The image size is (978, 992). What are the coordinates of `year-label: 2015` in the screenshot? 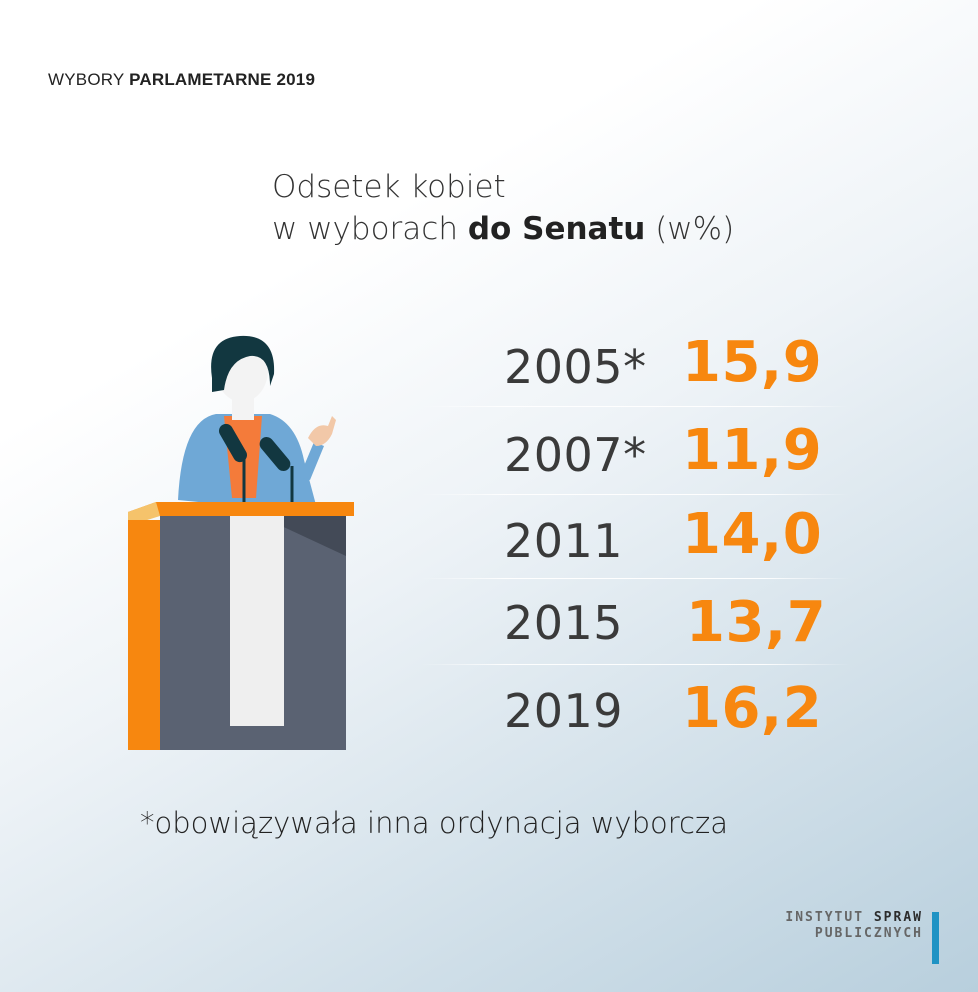 It's located at (564, 623).